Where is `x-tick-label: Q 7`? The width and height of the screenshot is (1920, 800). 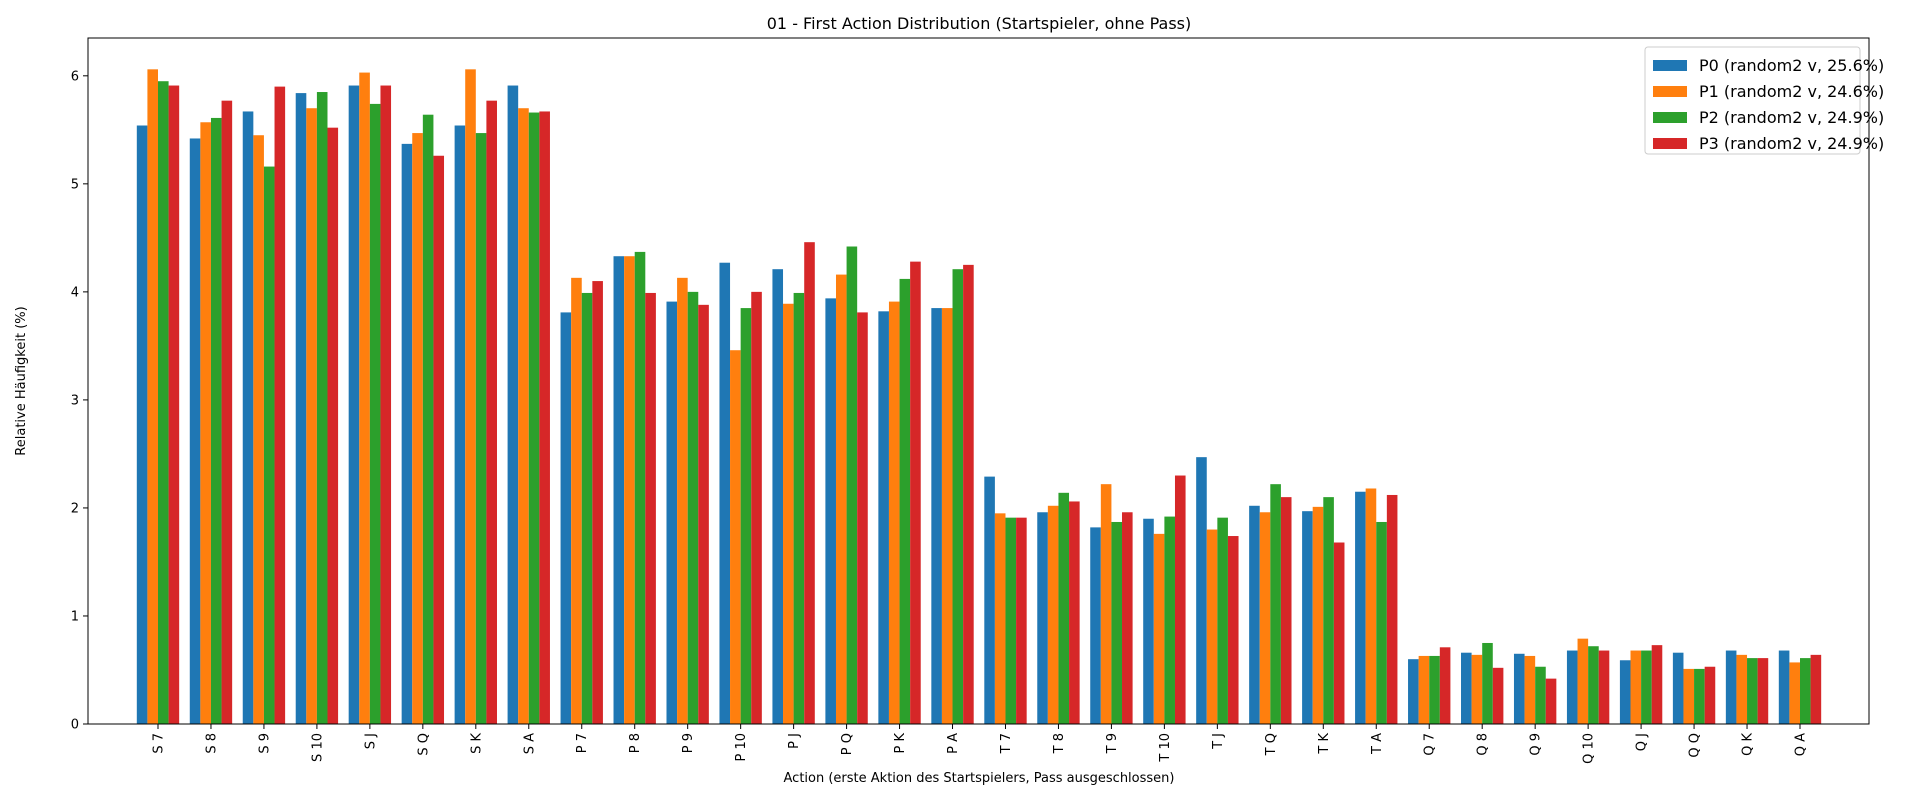 x-tick-label: Q 7 is located at coordinates (1430, 744).